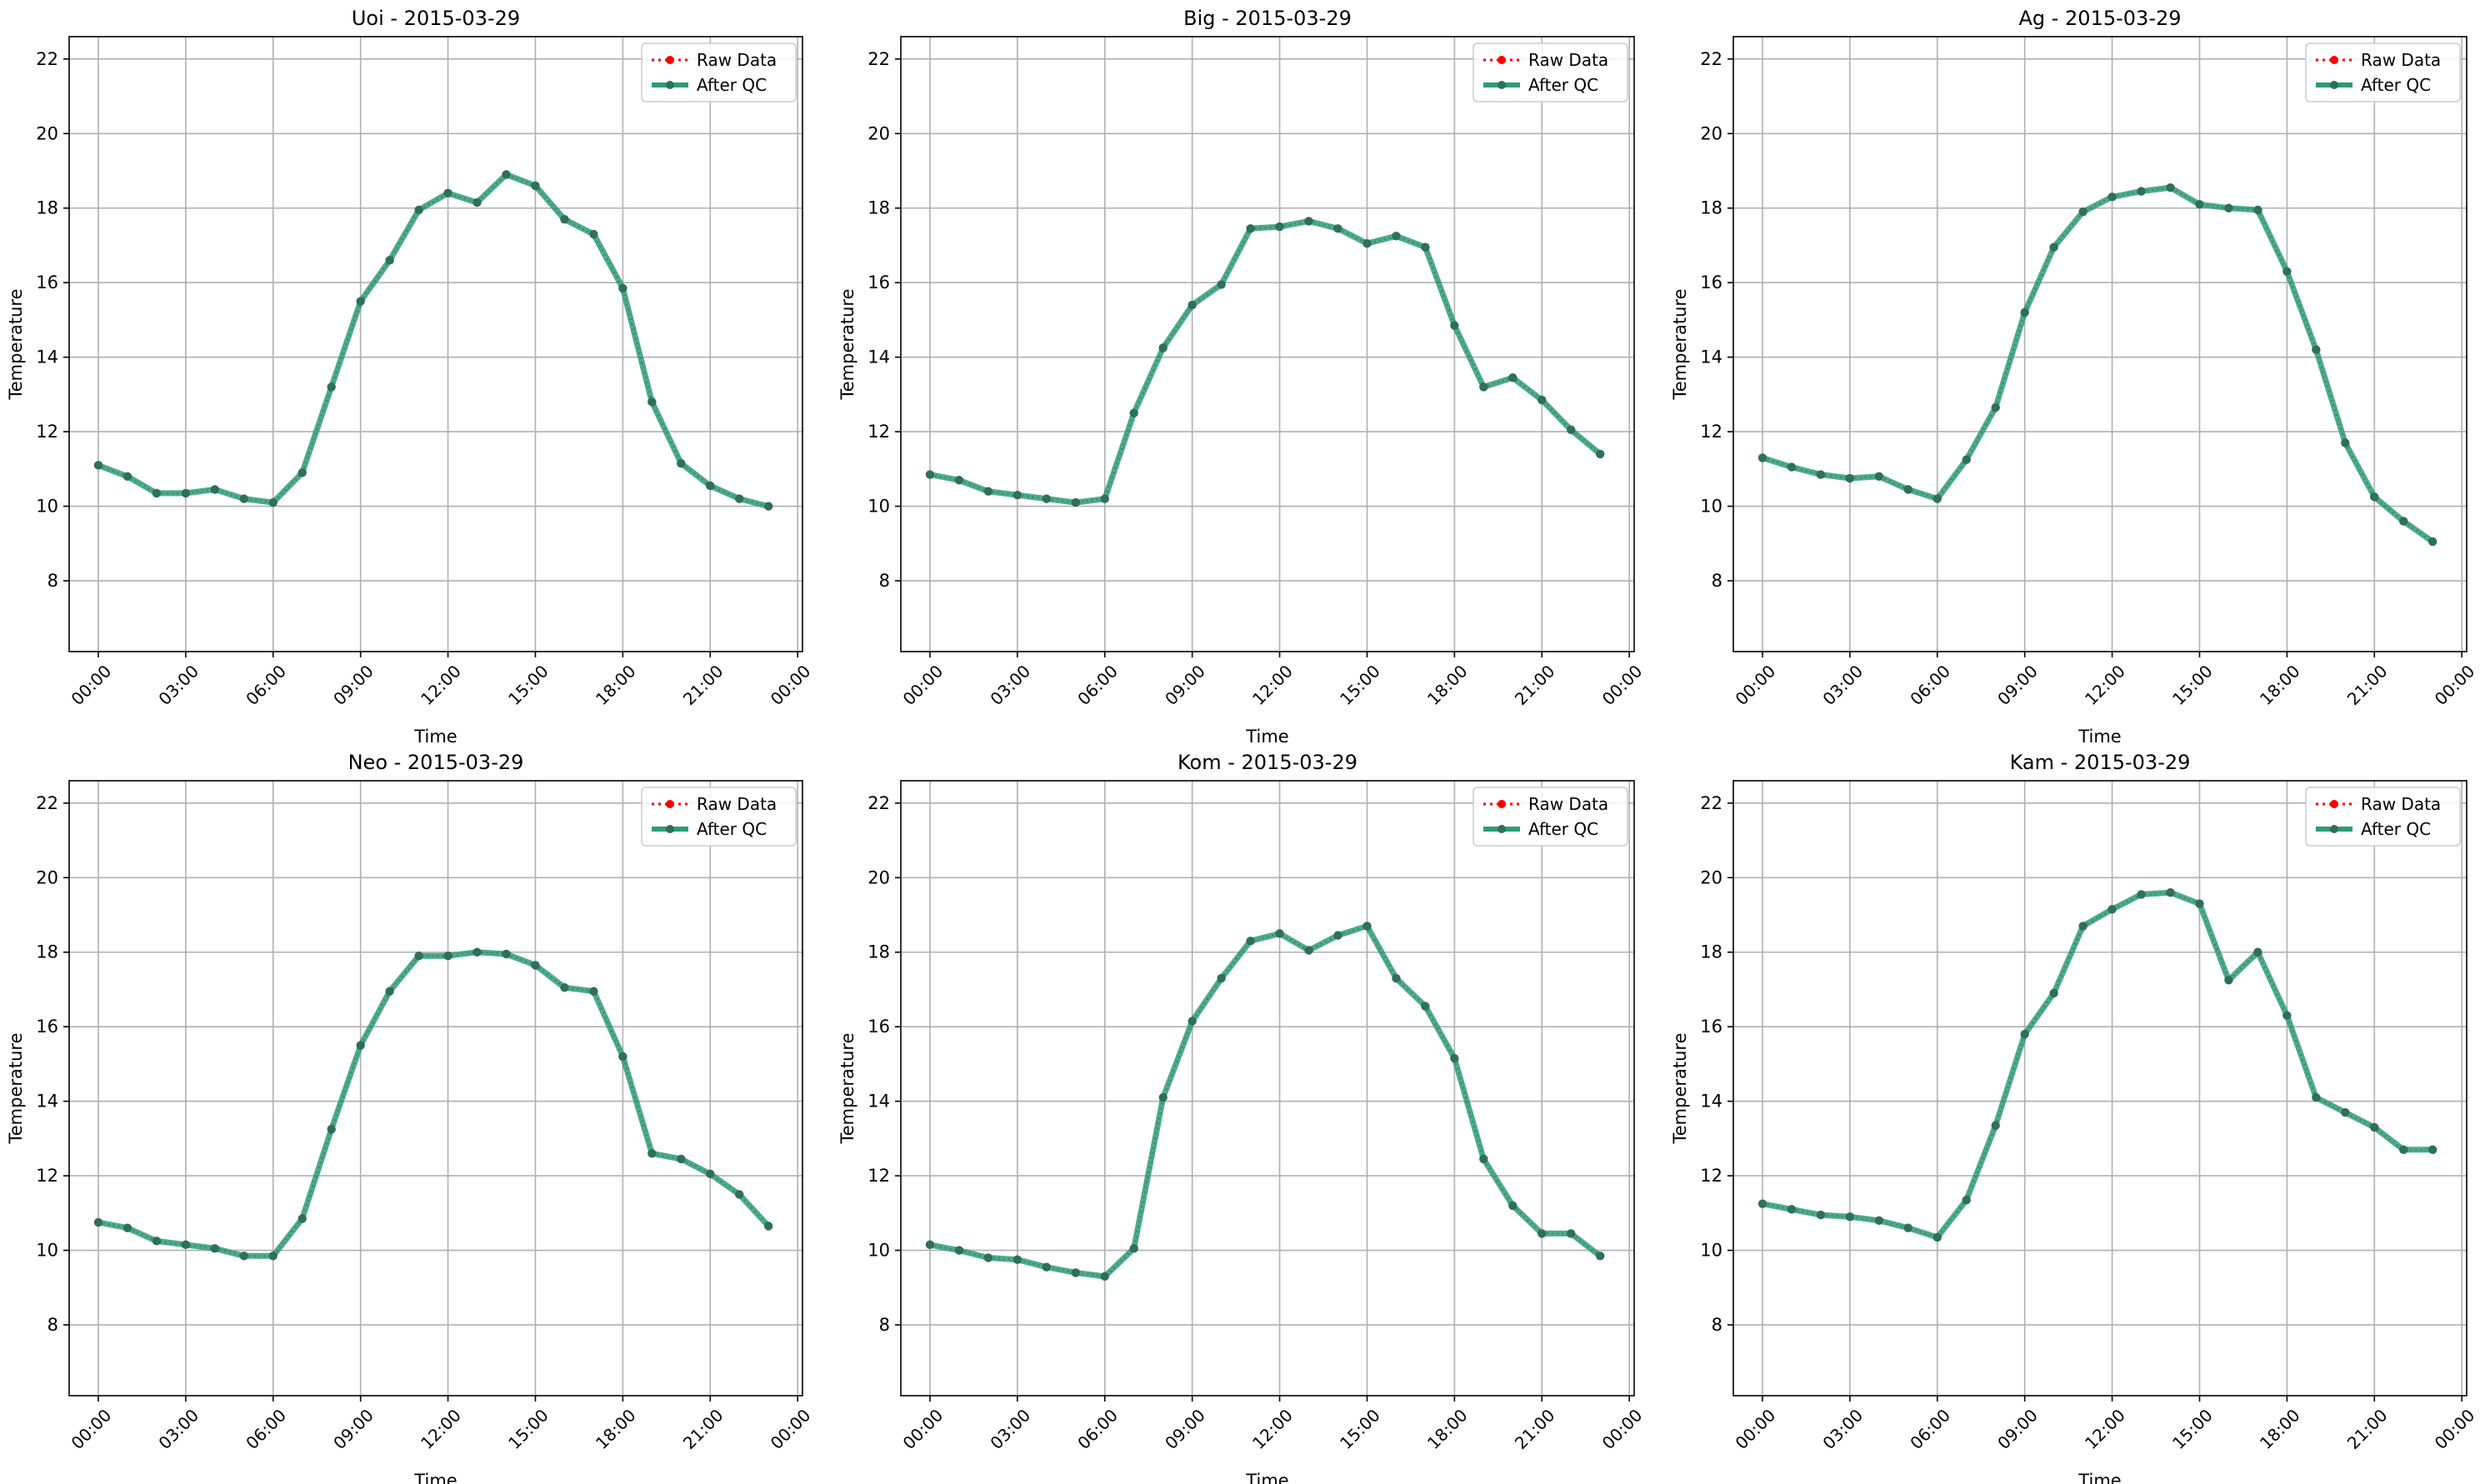  Describe the element at coordinates (1717, 581) in the screenshot. I see `y-tick-label: 8` at that location.